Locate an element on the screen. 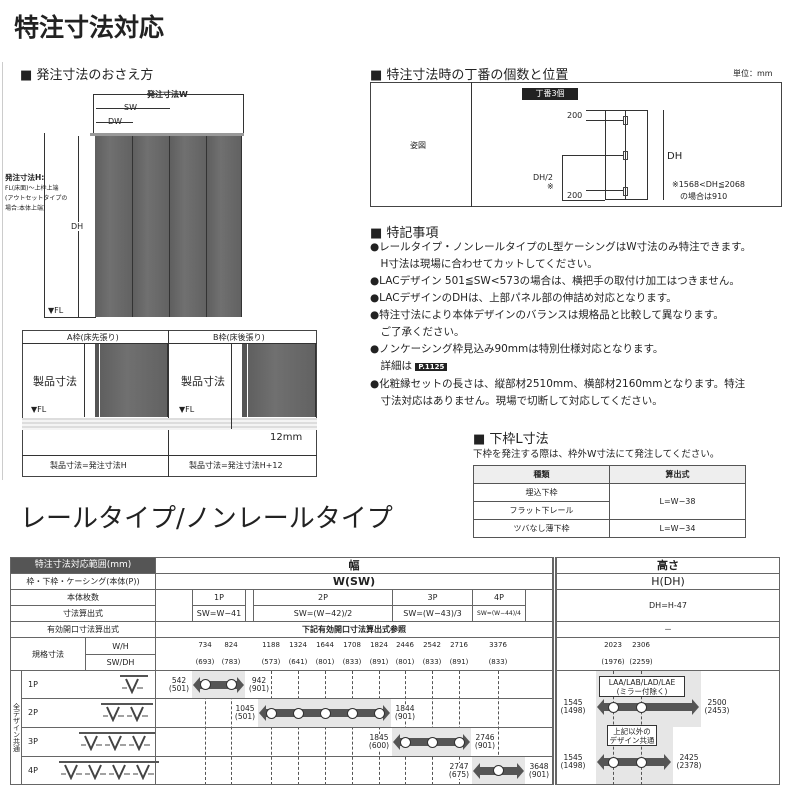 The image size is (800, 800). std-w-value: 3376 is located at coordinates (498, 645).